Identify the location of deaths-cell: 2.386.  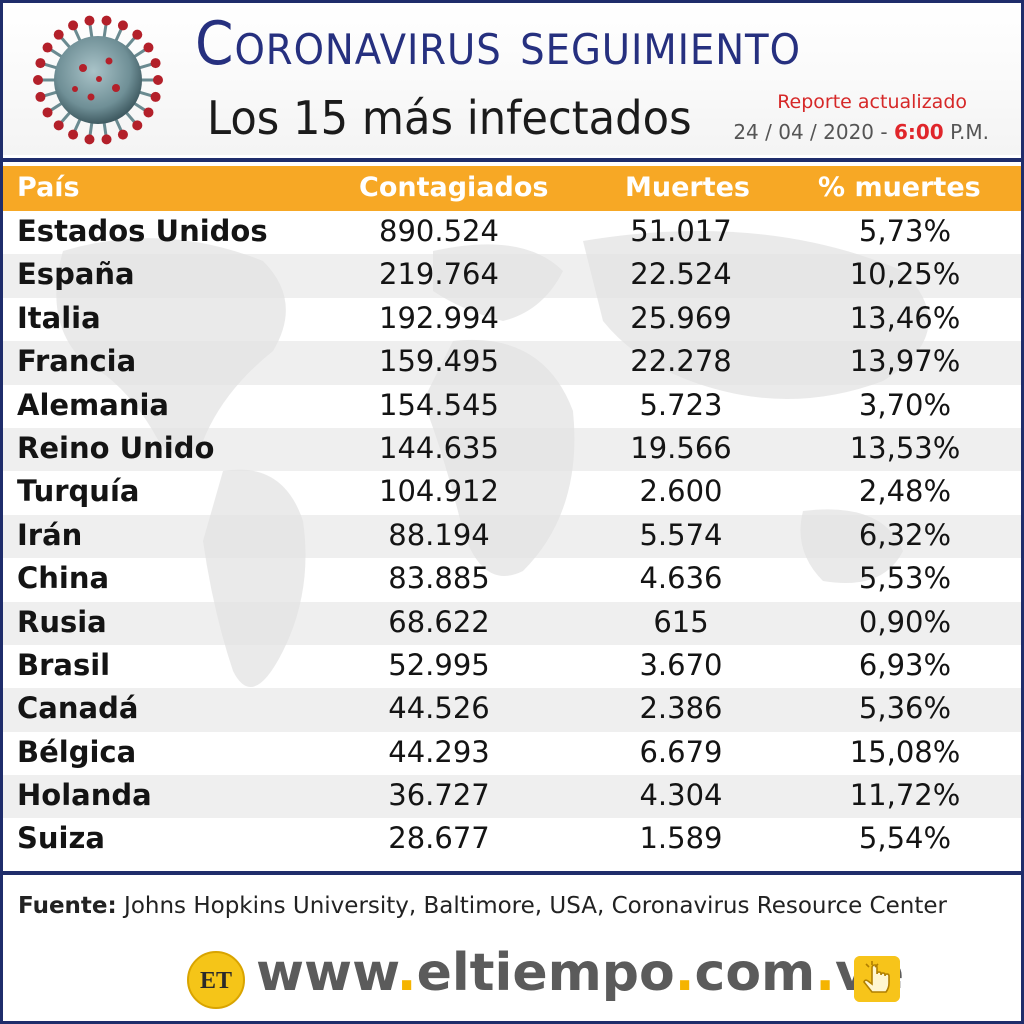
(681, 708).